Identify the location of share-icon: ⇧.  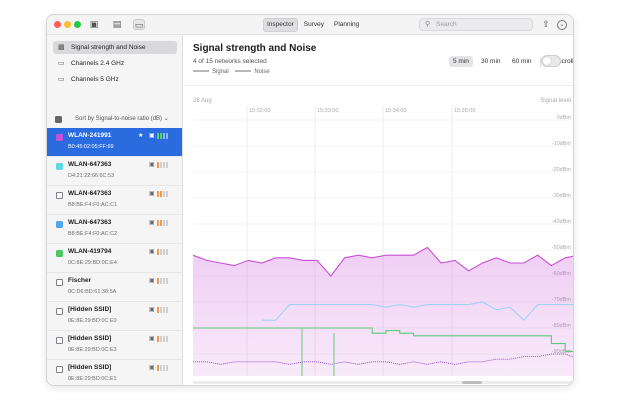
(546, 24).